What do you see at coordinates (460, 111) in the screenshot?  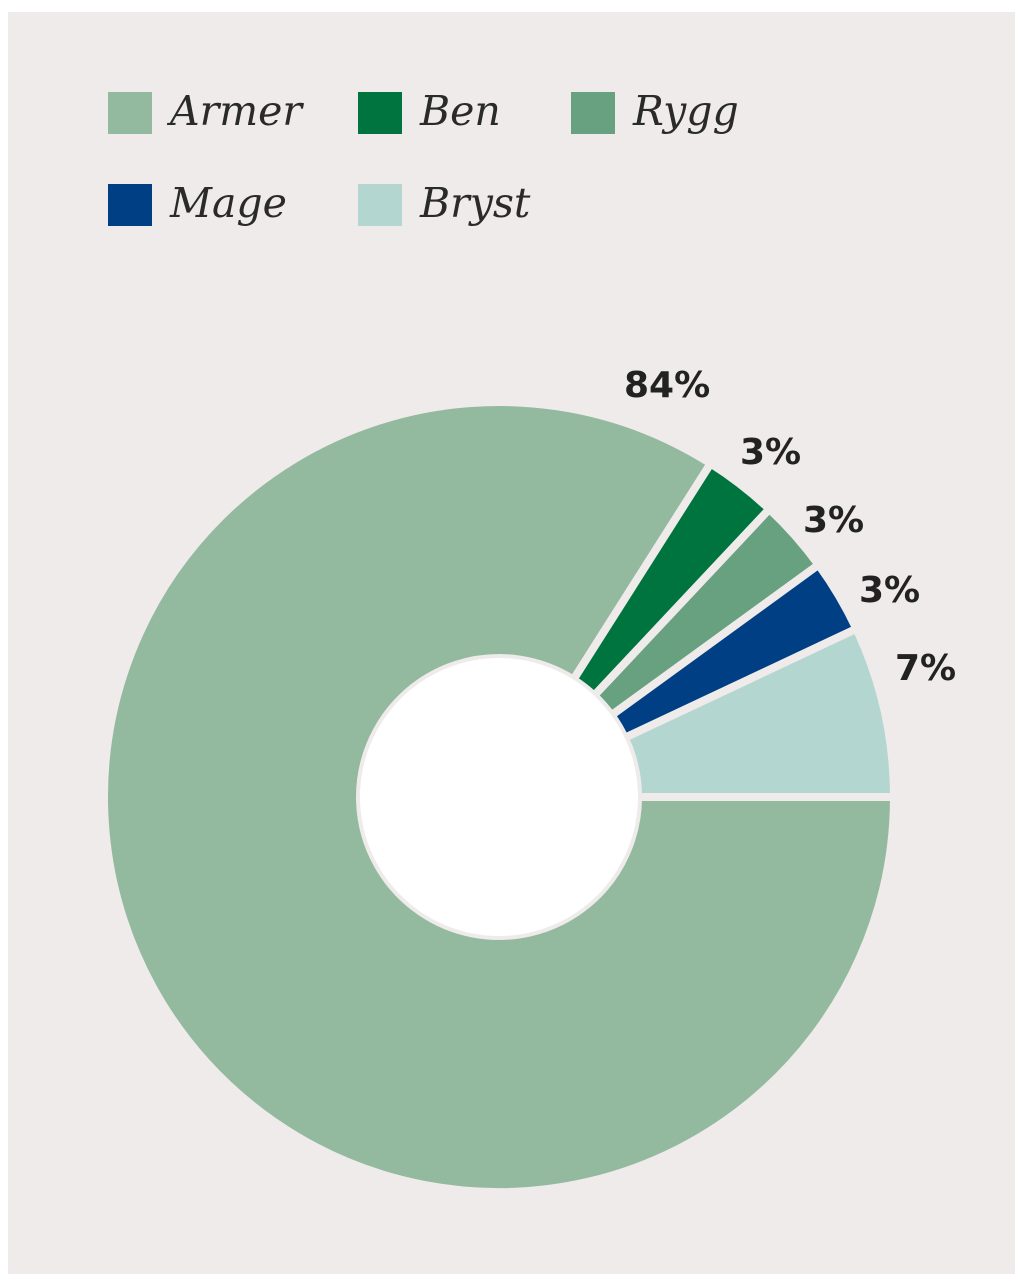 I see `legend-label: Ben` at bounding box center [460, 111].